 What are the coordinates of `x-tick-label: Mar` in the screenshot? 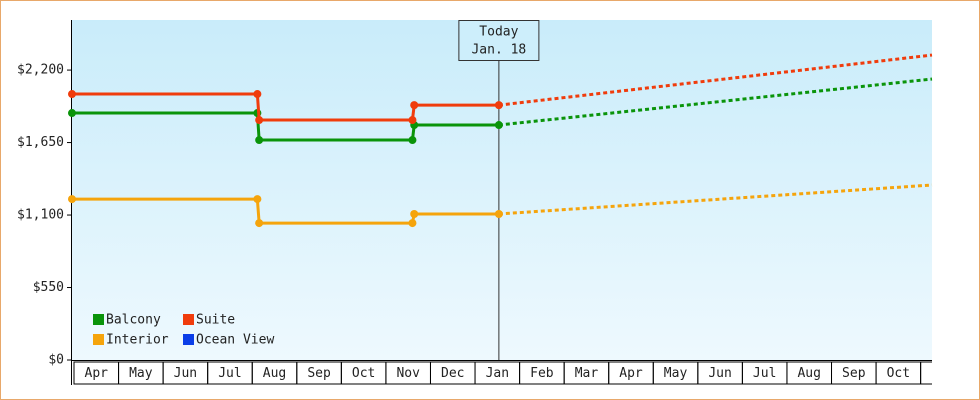 It's located at (587, 373).